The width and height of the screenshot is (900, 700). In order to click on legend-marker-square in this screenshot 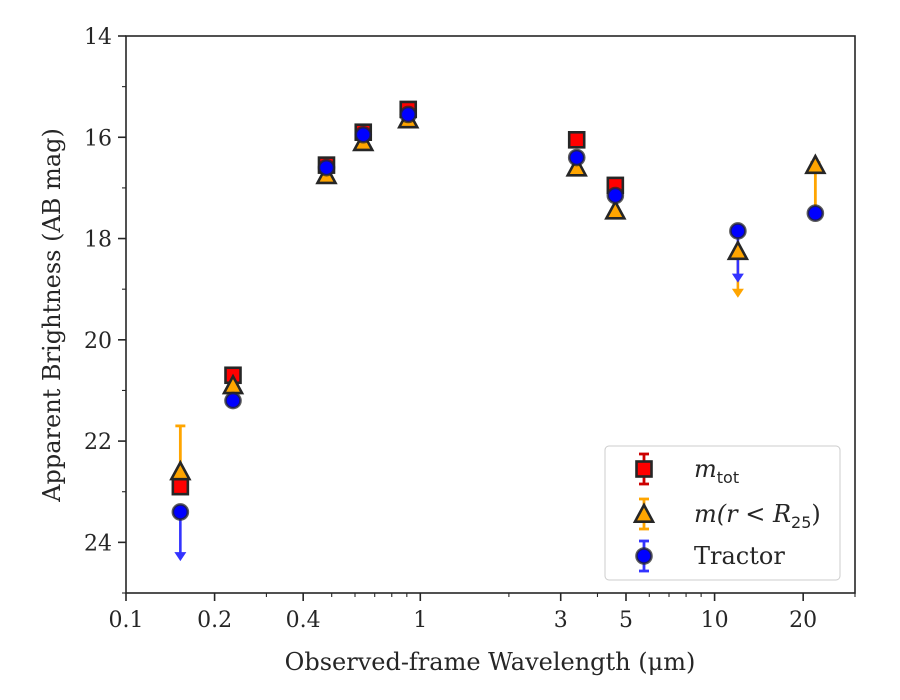, I will do `click(644, 469)`.